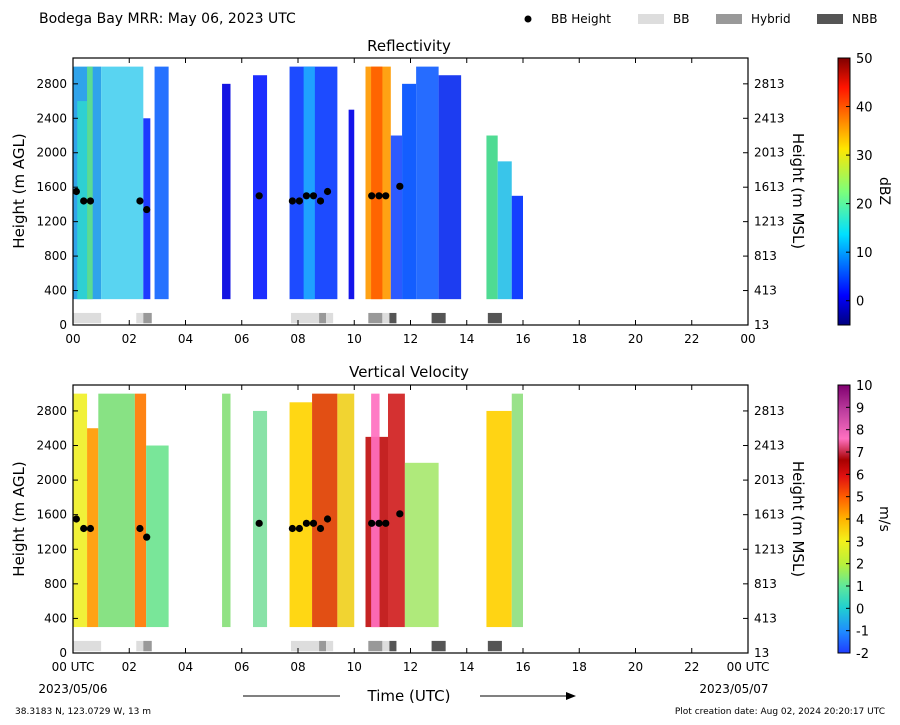 Image resolution: width=900 pixels, height=725 pixels. Describe the element at coordinates (238, 525) in the screenshot. I see `velocity-bb-height-points` at that location.